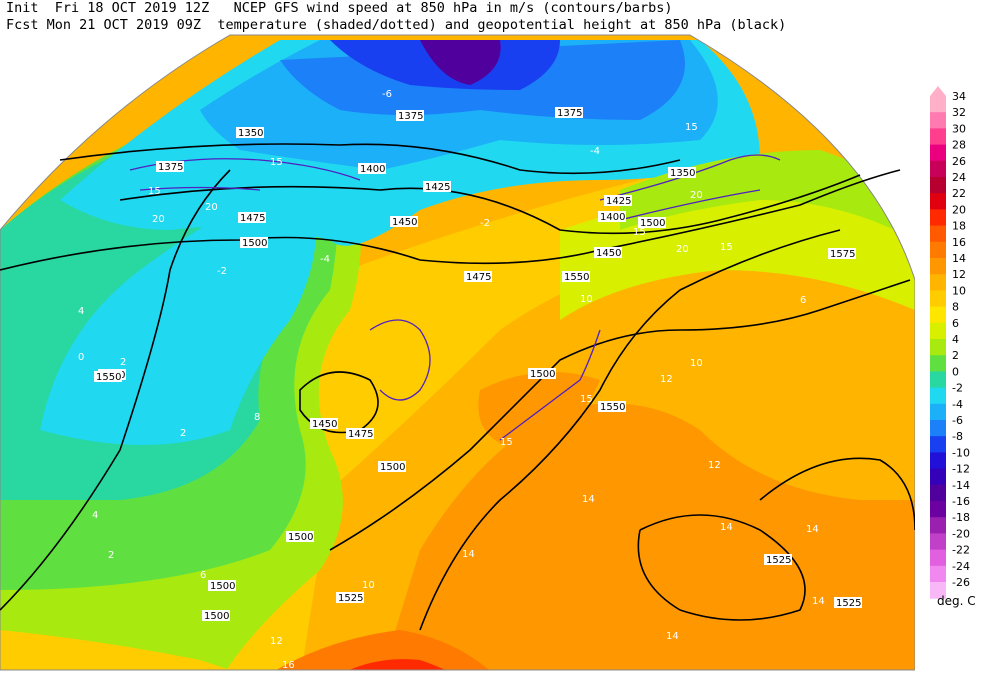  I want to click on colorbar-label: 26, so click(959, 161).